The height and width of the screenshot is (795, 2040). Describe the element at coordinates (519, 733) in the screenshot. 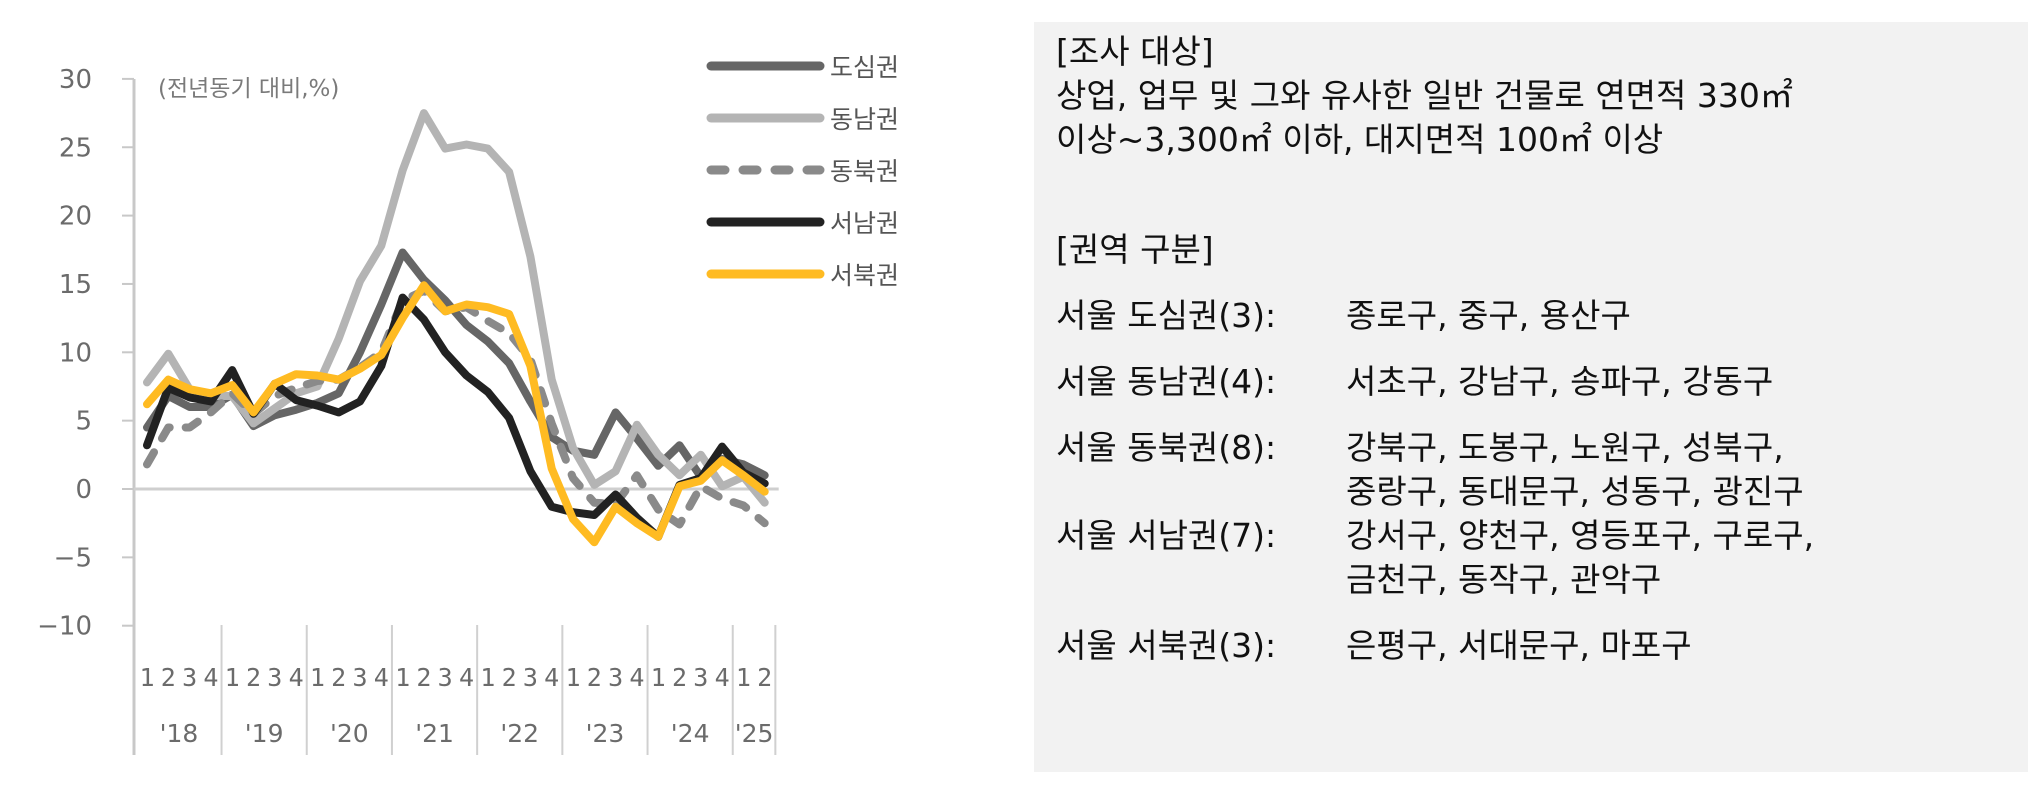

I see `x-tick-year: '22` at that location.